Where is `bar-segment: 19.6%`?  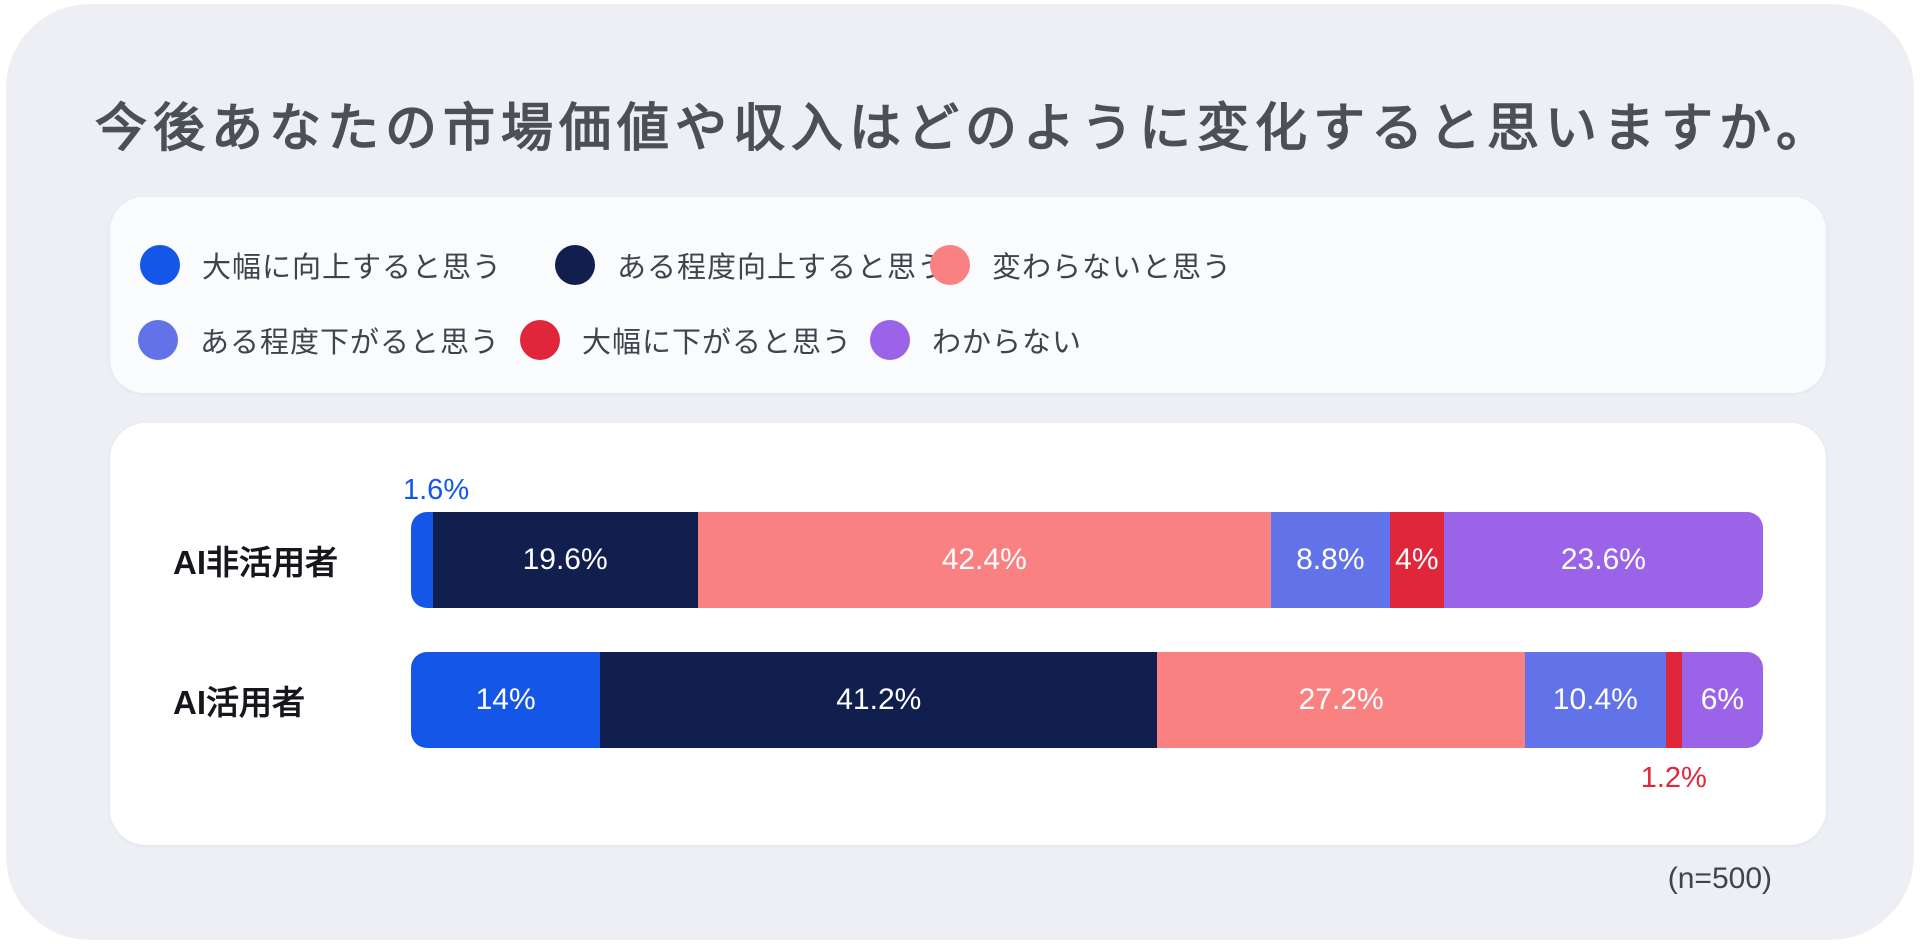
bar-segment: 19.6% is located at coordinates (565, 560).